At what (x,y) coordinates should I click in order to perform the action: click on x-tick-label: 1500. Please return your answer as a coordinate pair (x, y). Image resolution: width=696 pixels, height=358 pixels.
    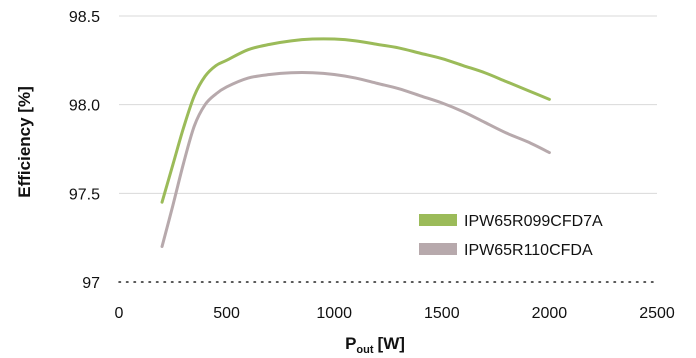
    Looking at the image, I should click on (442, 313).